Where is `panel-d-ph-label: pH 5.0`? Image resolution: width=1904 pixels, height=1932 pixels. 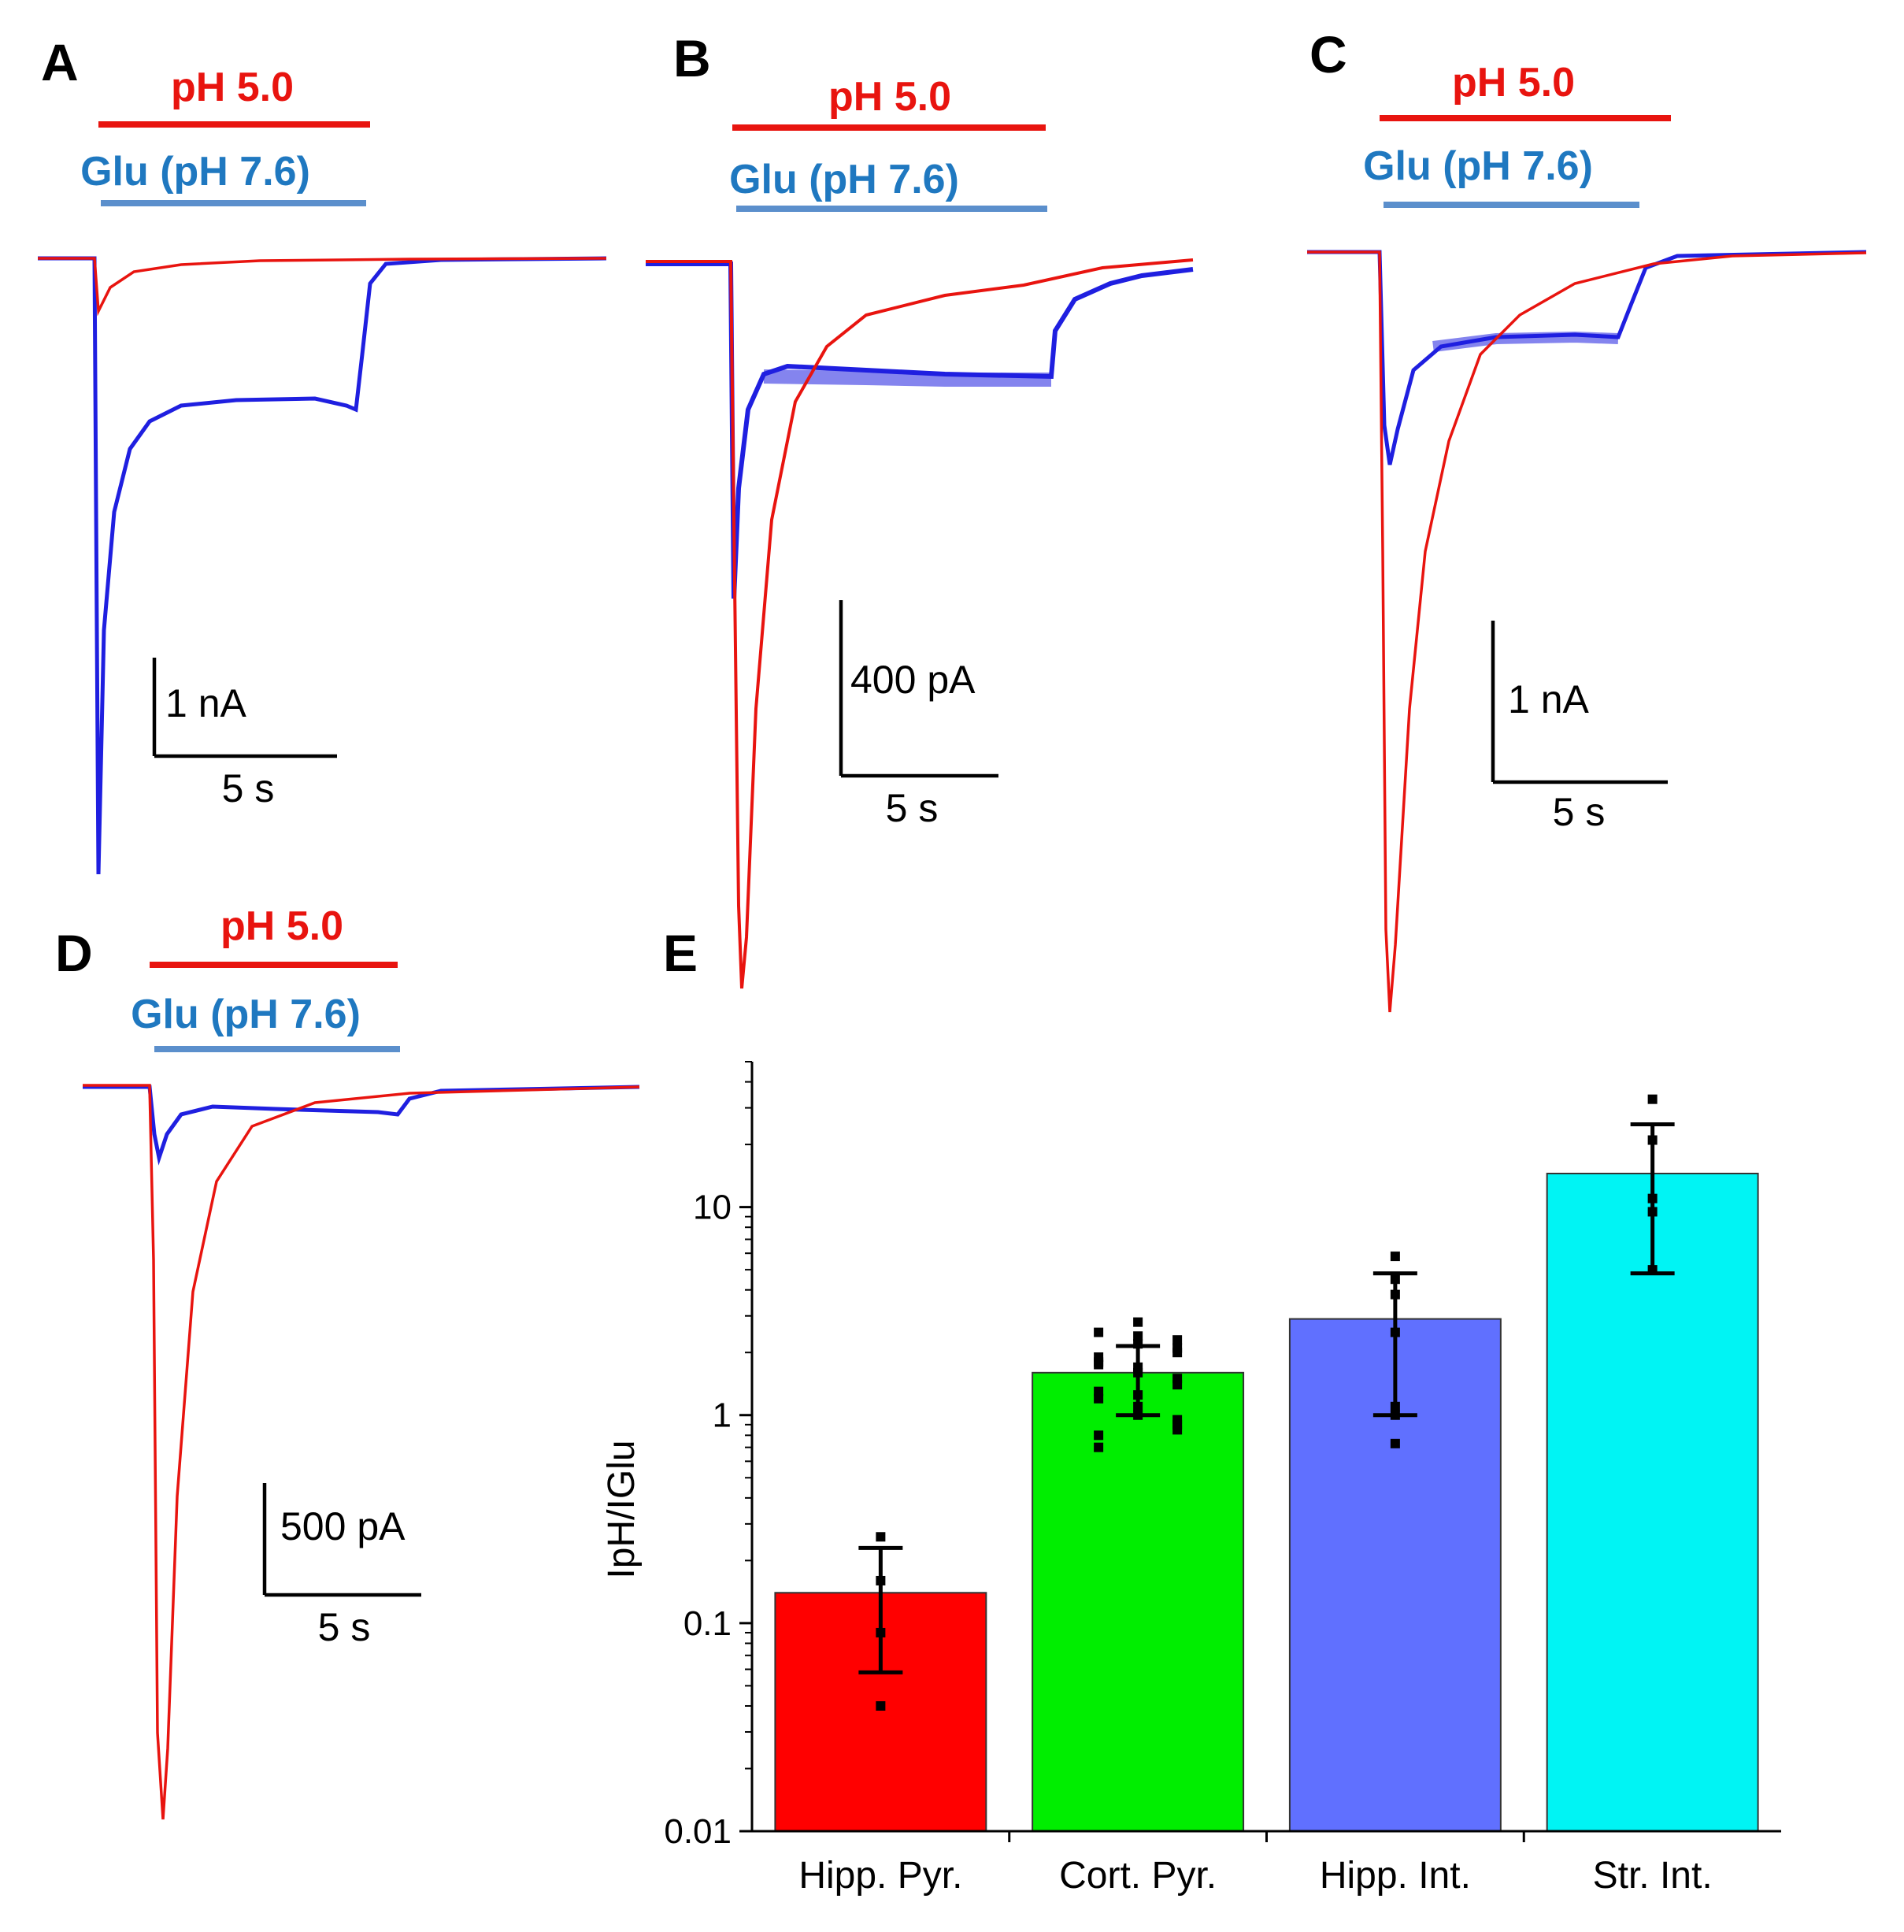 panel-d-ph-label: pH 5.0 is located at coordinates (281, 926).